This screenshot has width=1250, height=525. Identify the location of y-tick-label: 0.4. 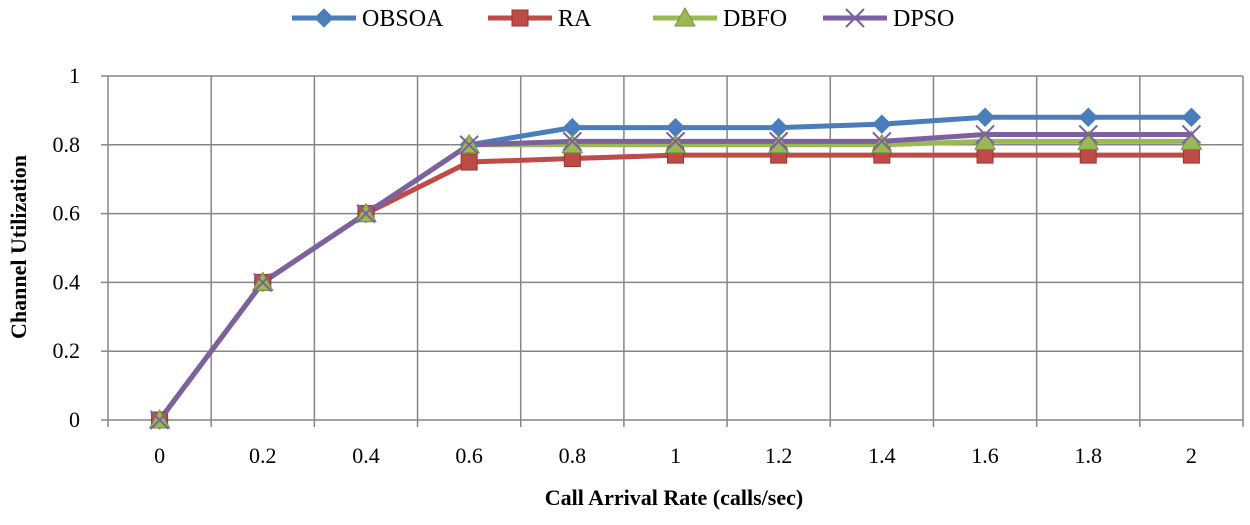
(67, 281).